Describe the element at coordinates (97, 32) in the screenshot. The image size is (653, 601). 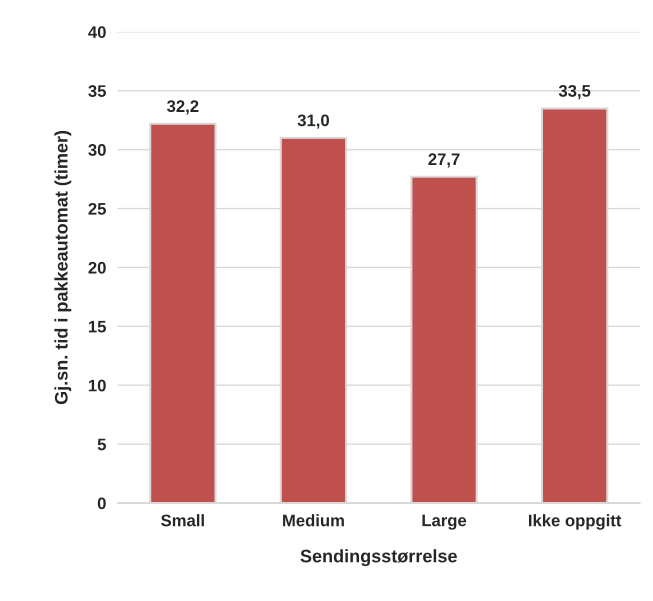
I see `y-tick-label: 40` at that location.